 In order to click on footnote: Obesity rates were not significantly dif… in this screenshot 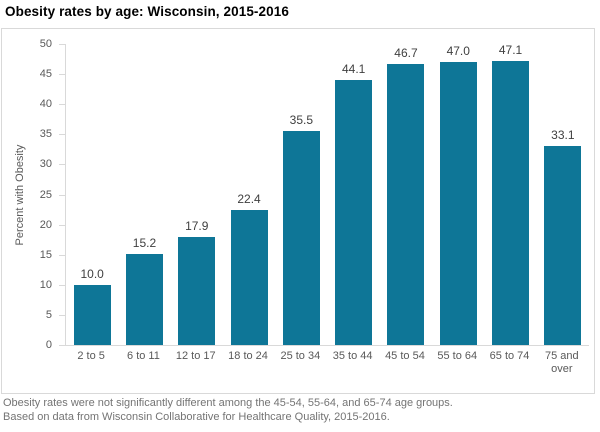, I will do `click(228, 410)`.